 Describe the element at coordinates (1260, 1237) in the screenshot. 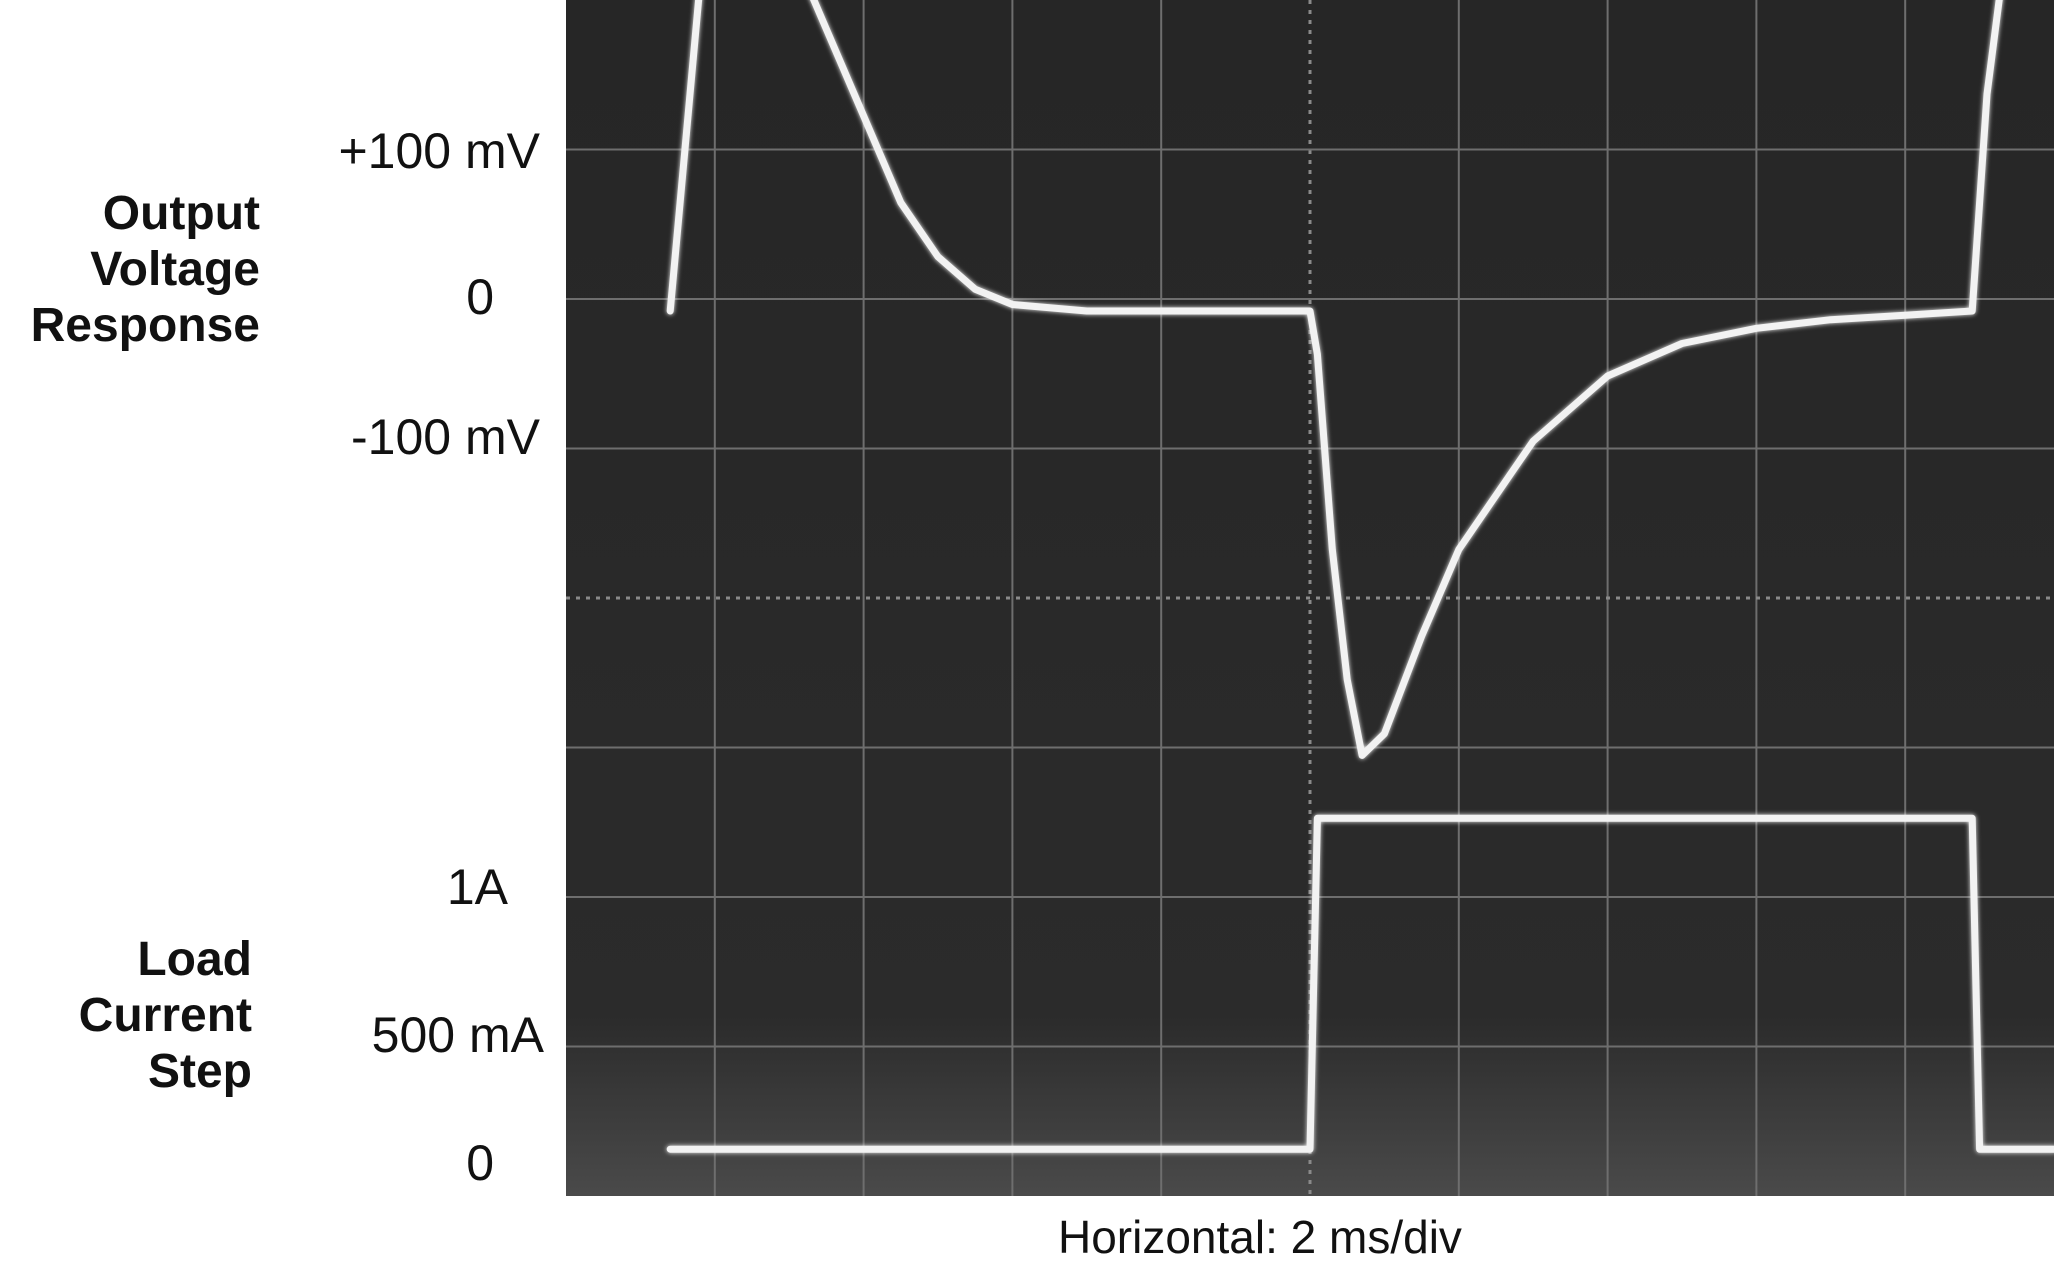

I see `horizontal-scale-caption: Horizontal: 2 ms/div` at that location.